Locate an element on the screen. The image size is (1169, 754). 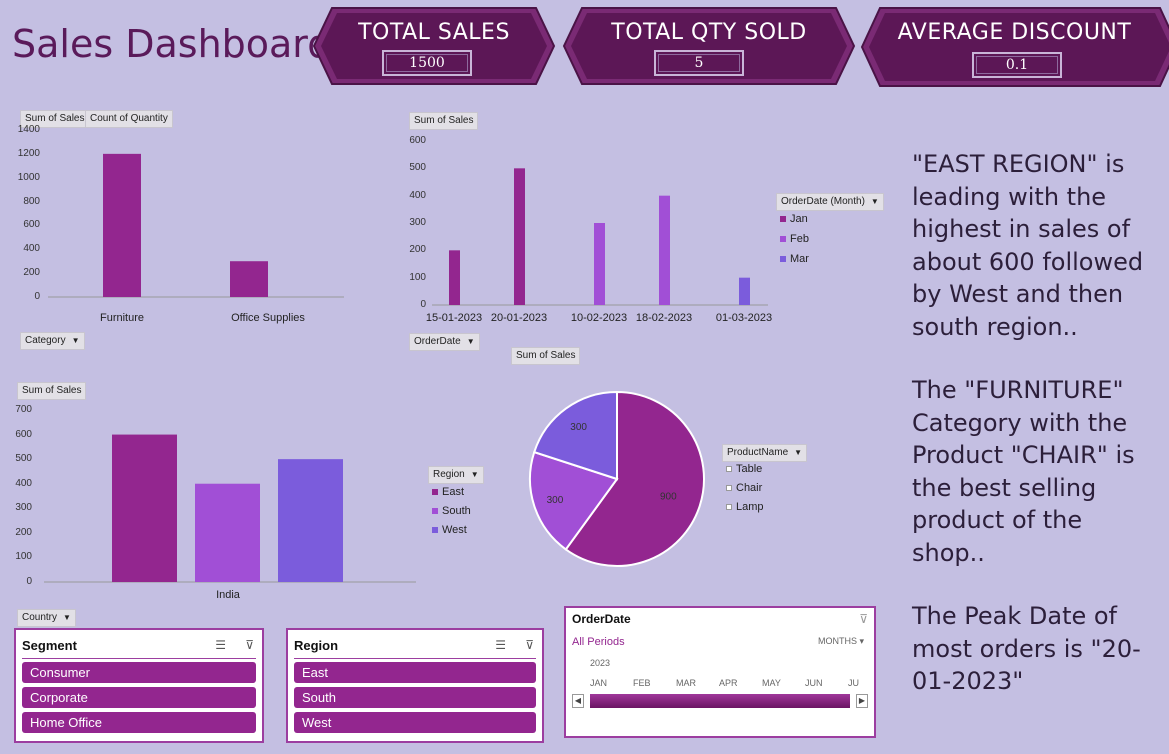
kpi-total-sales-value: 1500 is located at coordinates (427, 63).